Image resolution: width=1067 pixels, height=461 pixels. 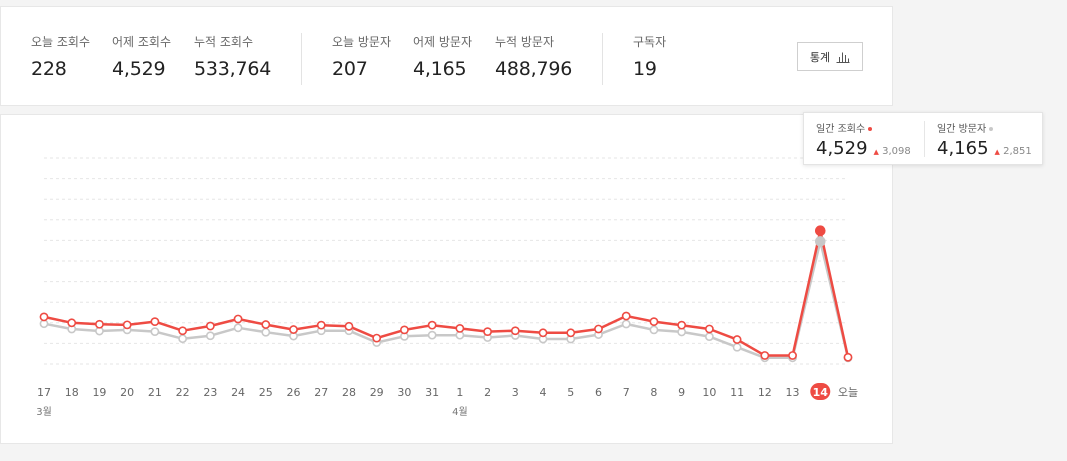 I want to click on x-tick-label: 22, so click(x=183, y=392).